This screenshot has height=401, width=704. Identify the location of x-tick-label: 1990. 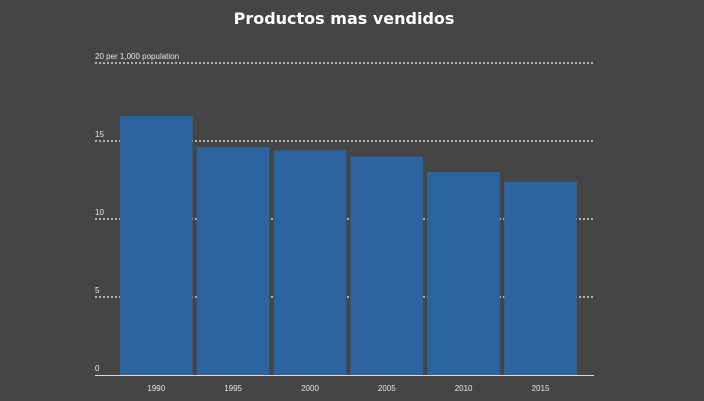
(156, 388).